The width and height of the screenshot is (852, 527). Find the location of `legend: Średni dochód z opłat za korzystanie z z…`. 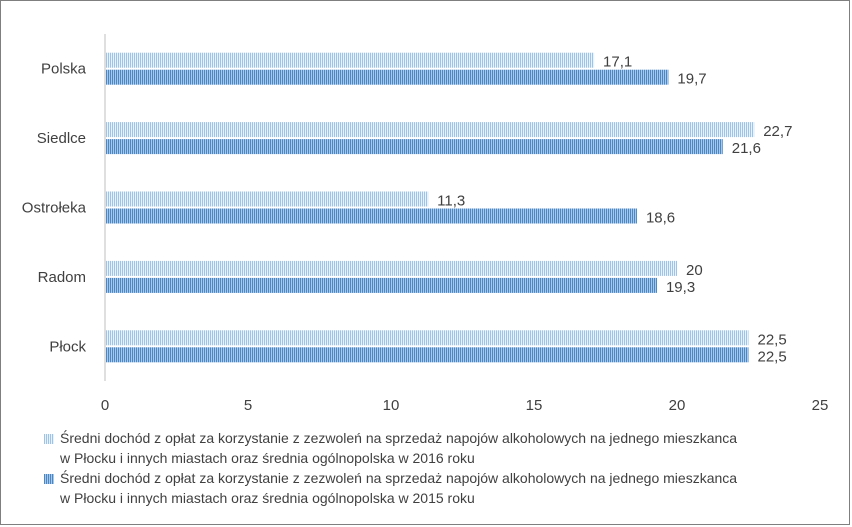

legend: Średni dochód z opłat za korzystanie z z… is located at coordinates (439, 468).